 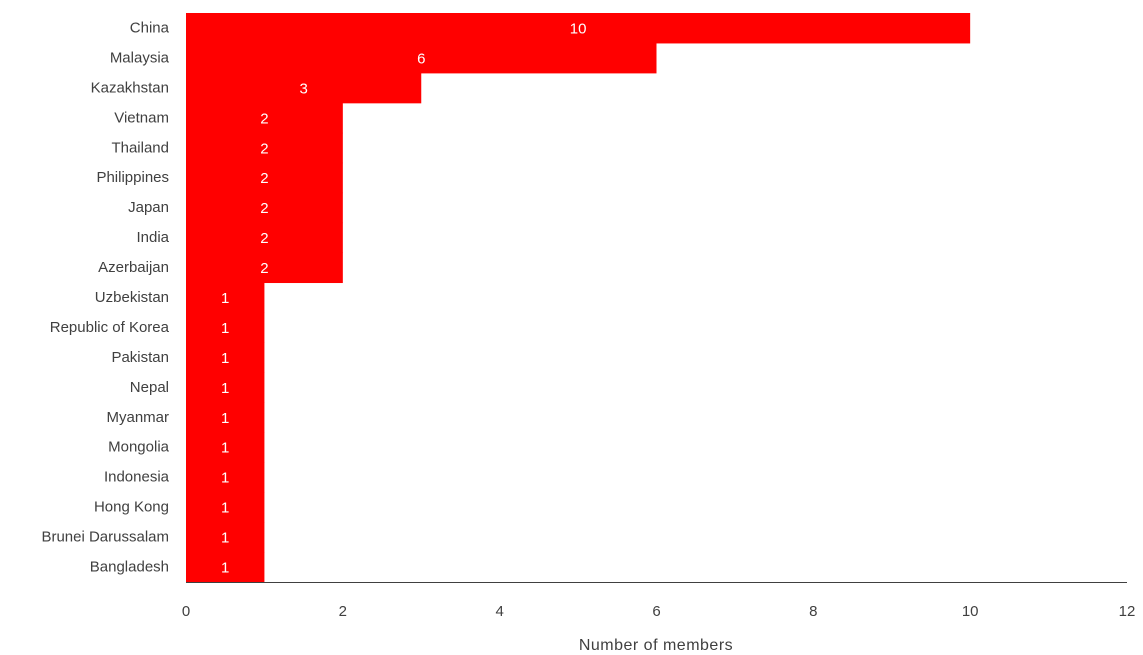 What do you see at coordinates (137, 477) in the screenshot?
I see `category-label-indonesia: Indonesia` at bounding box center [137, 477].